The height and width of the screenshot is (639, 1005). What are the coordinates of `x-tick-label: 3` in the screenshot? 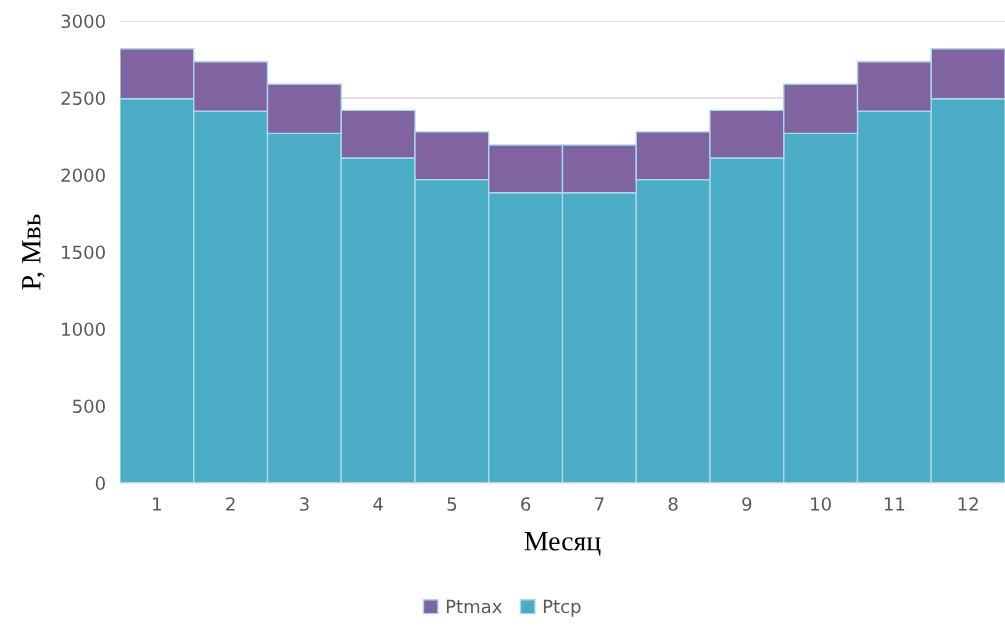 It's located at (304, 504).